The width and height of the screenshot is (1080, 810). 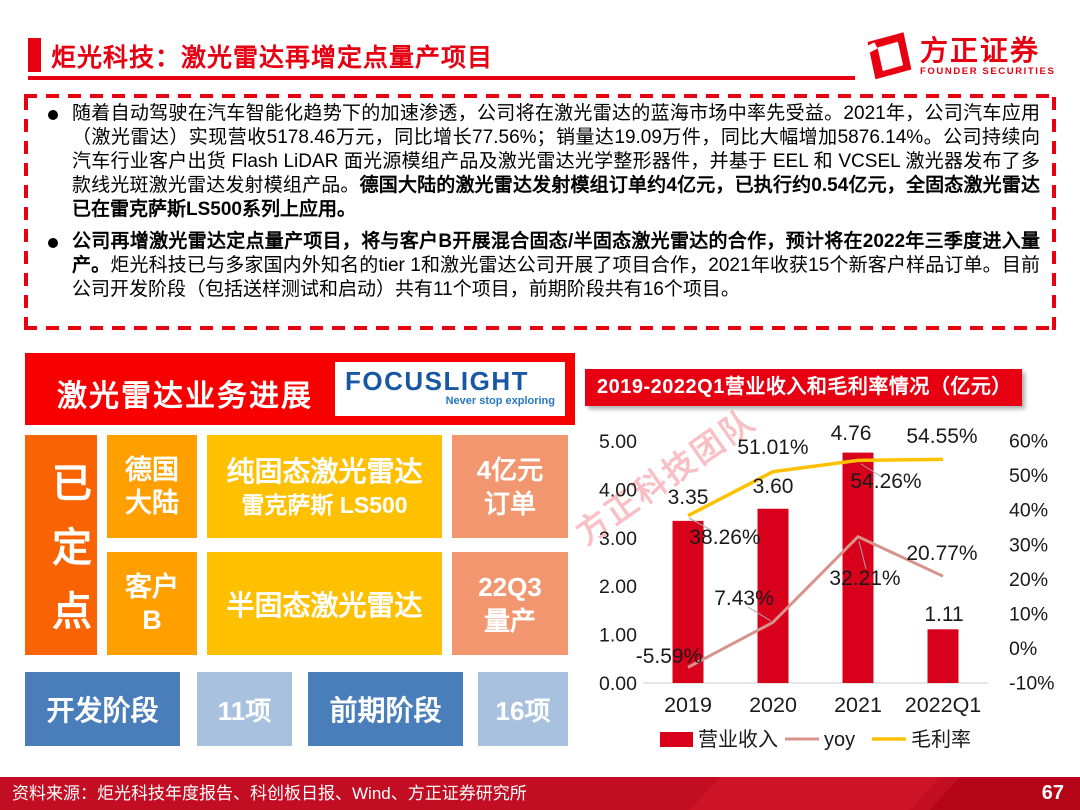 I want to click on legend-label-revenue: 营业收入, so click(x=738, y=739).